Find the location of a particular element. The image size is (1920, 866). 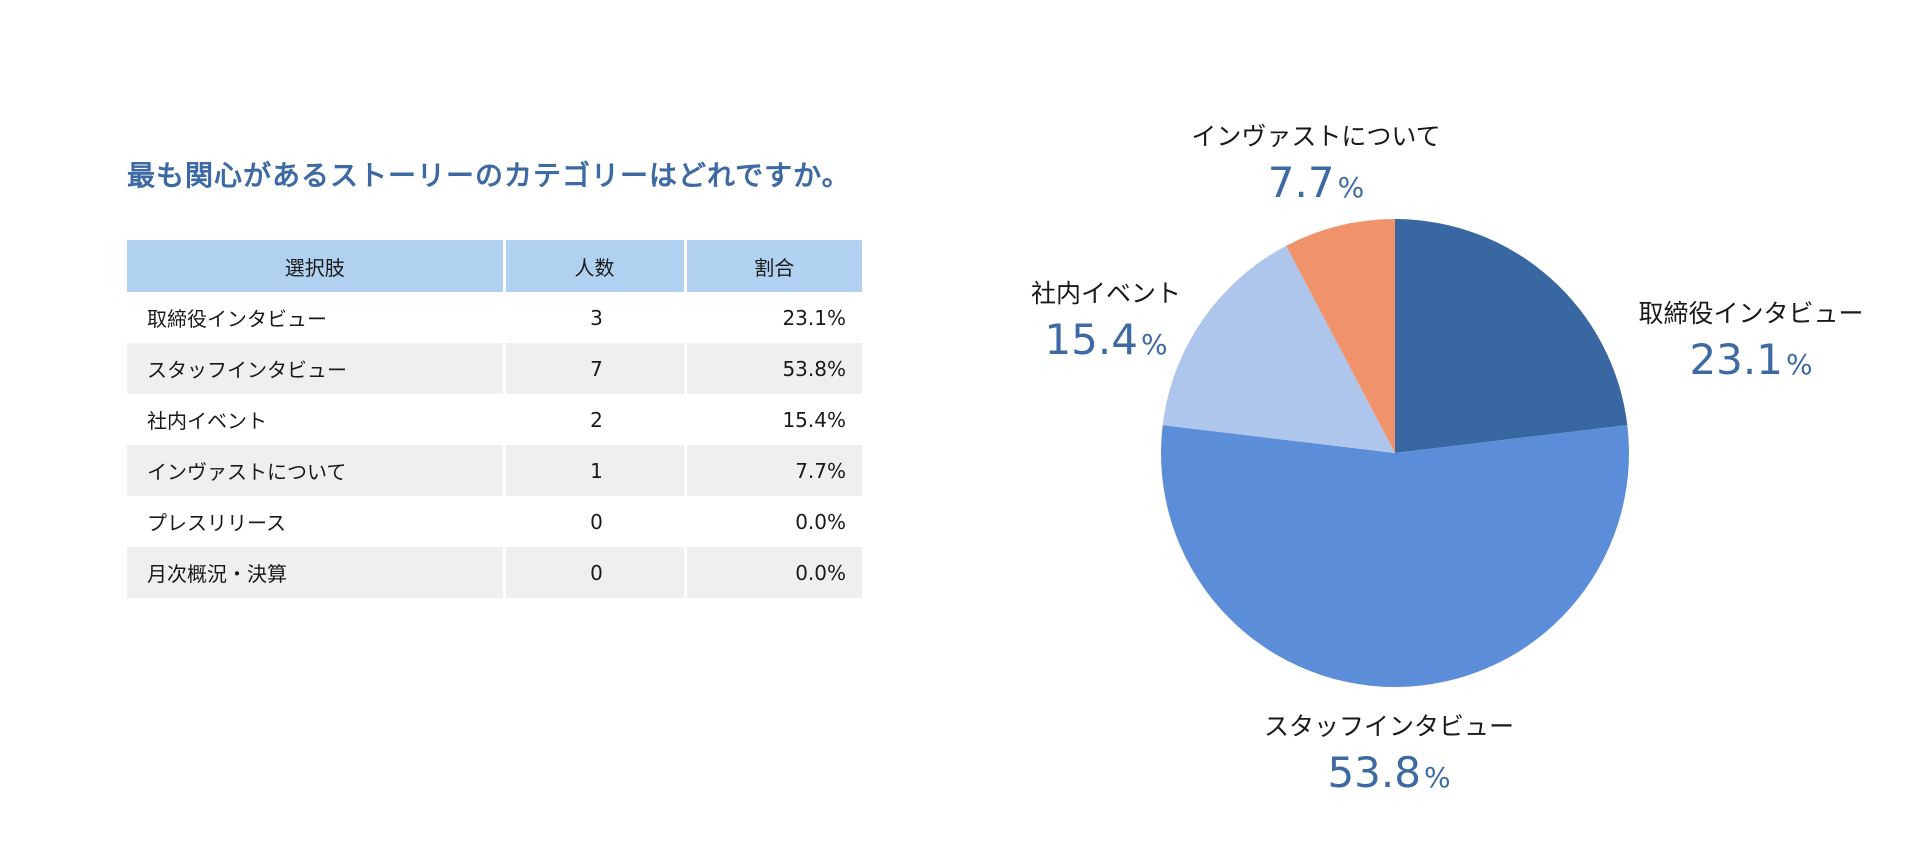

slice-value-label: 23.1% is located at coordinates (1750, 359).